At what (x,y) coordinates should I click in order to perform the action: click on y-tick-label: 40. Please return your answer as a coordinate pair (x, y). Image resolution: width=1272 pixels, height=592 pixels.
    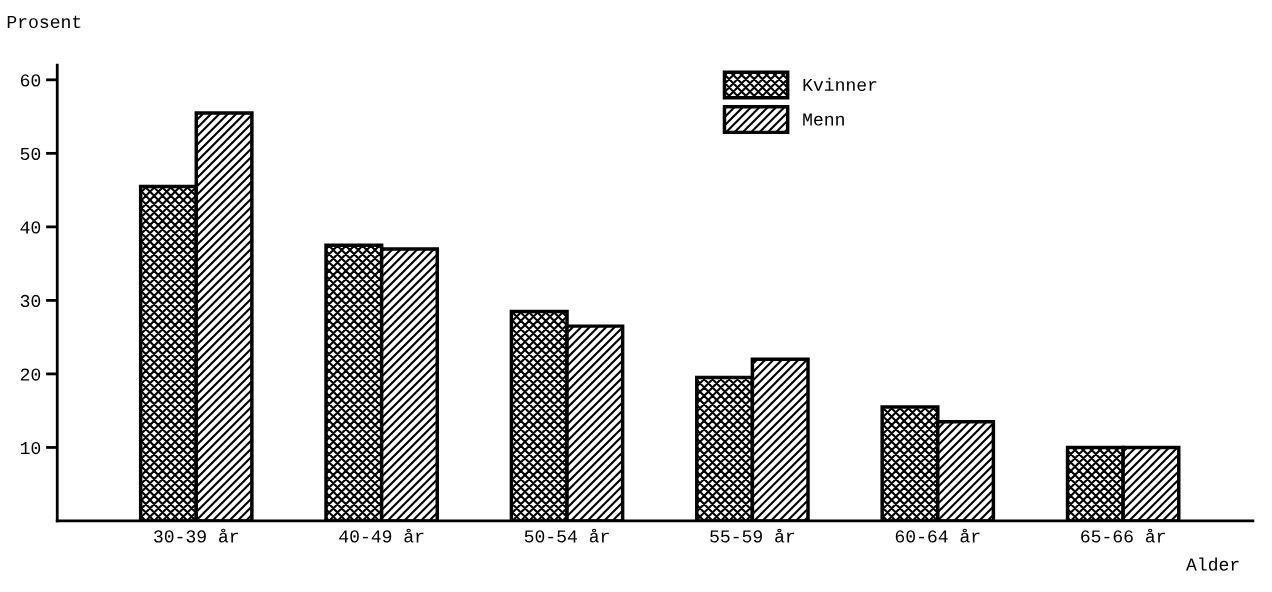
    Looking at the image, I should click on (30, 227).